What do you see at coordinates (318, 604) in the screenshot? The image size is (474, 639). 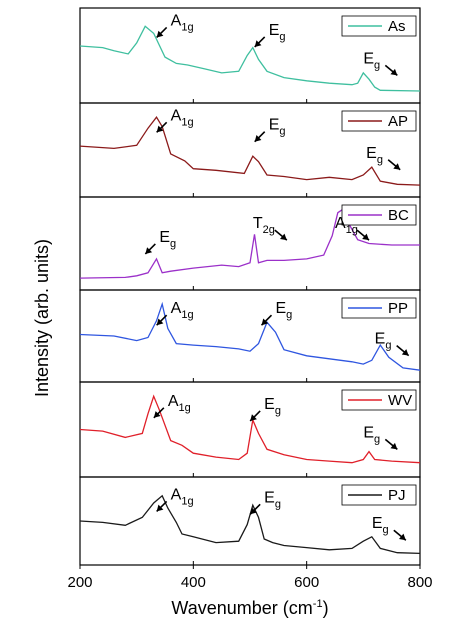 I see `x-axis-title-sup: -1` at bounding box center [318, 604].